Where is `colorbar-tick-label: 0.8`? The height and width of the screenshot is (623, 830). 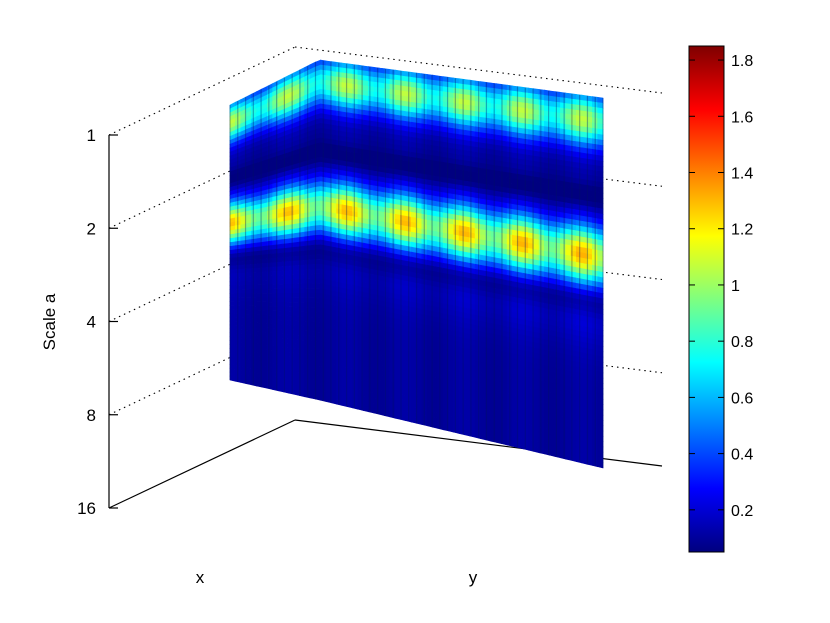
colorbar-tick-label: 0.8 is located at coordinates (742, 342).